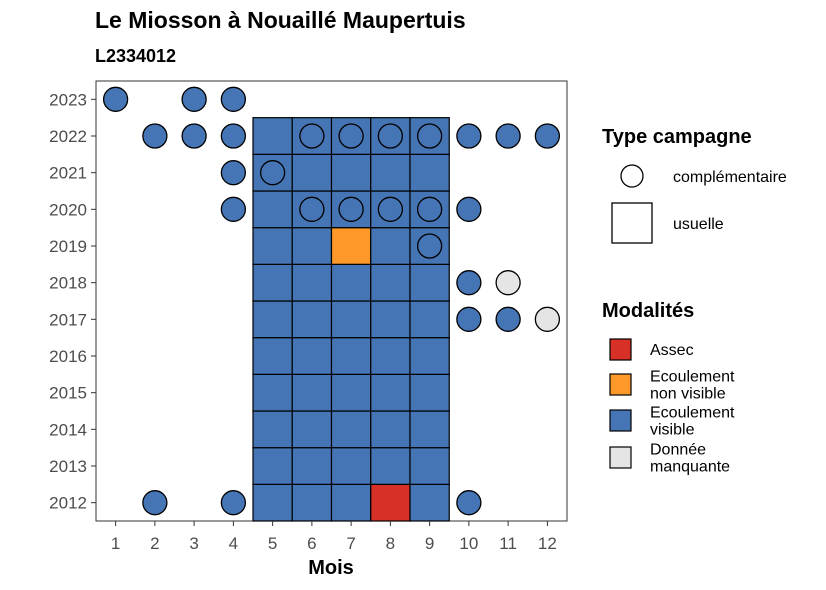 This screenshot has height=590, width=826. Describe the element at coordinates (68, 429) in the screenshot. I see `y-tick-label-2014: 2014` at that location.